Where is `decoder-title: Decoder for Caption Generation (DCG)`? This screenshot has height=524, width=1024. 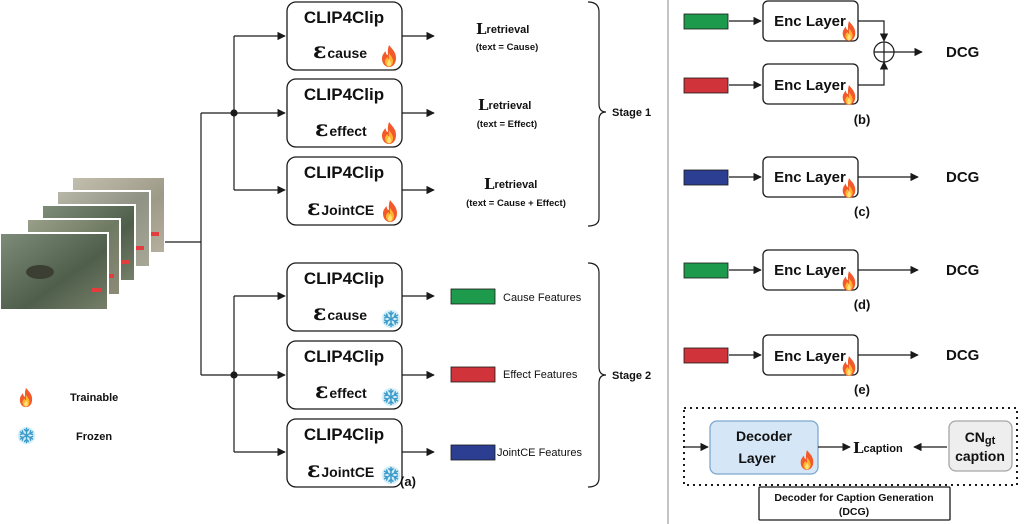
decoder-title: Decoder for Caption Generation (DCG) is located at coordinates (854, 503).